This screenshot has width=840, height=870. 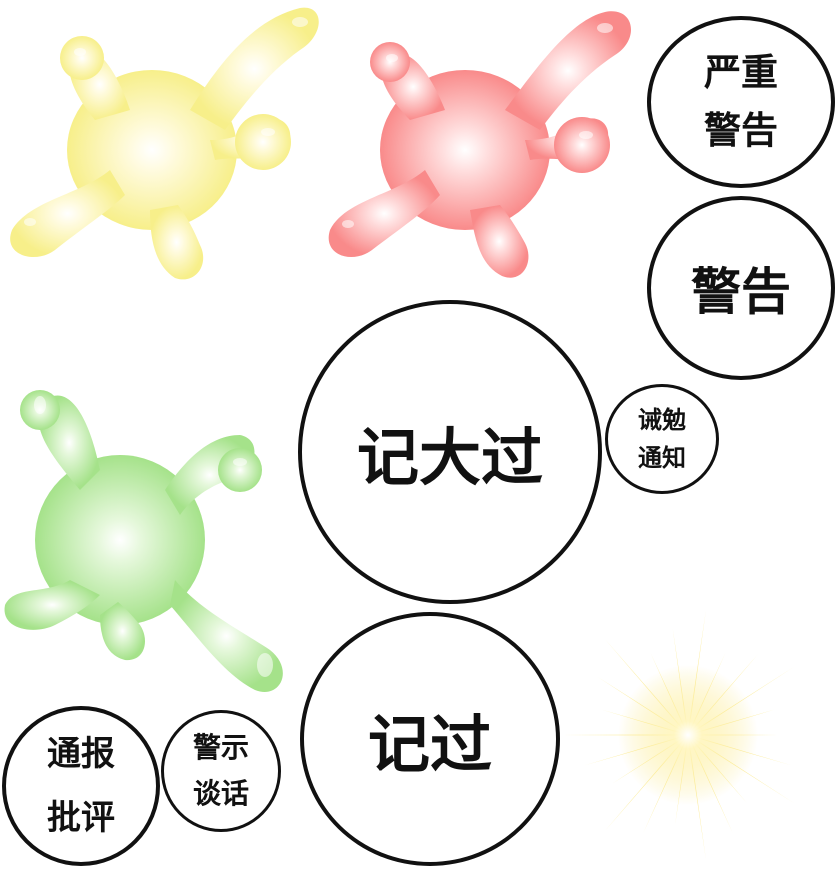 What do you see at coordinates (429, 744) in the screenshot?
I see `demerit-label: 记过` at bounding box center [429, 744].